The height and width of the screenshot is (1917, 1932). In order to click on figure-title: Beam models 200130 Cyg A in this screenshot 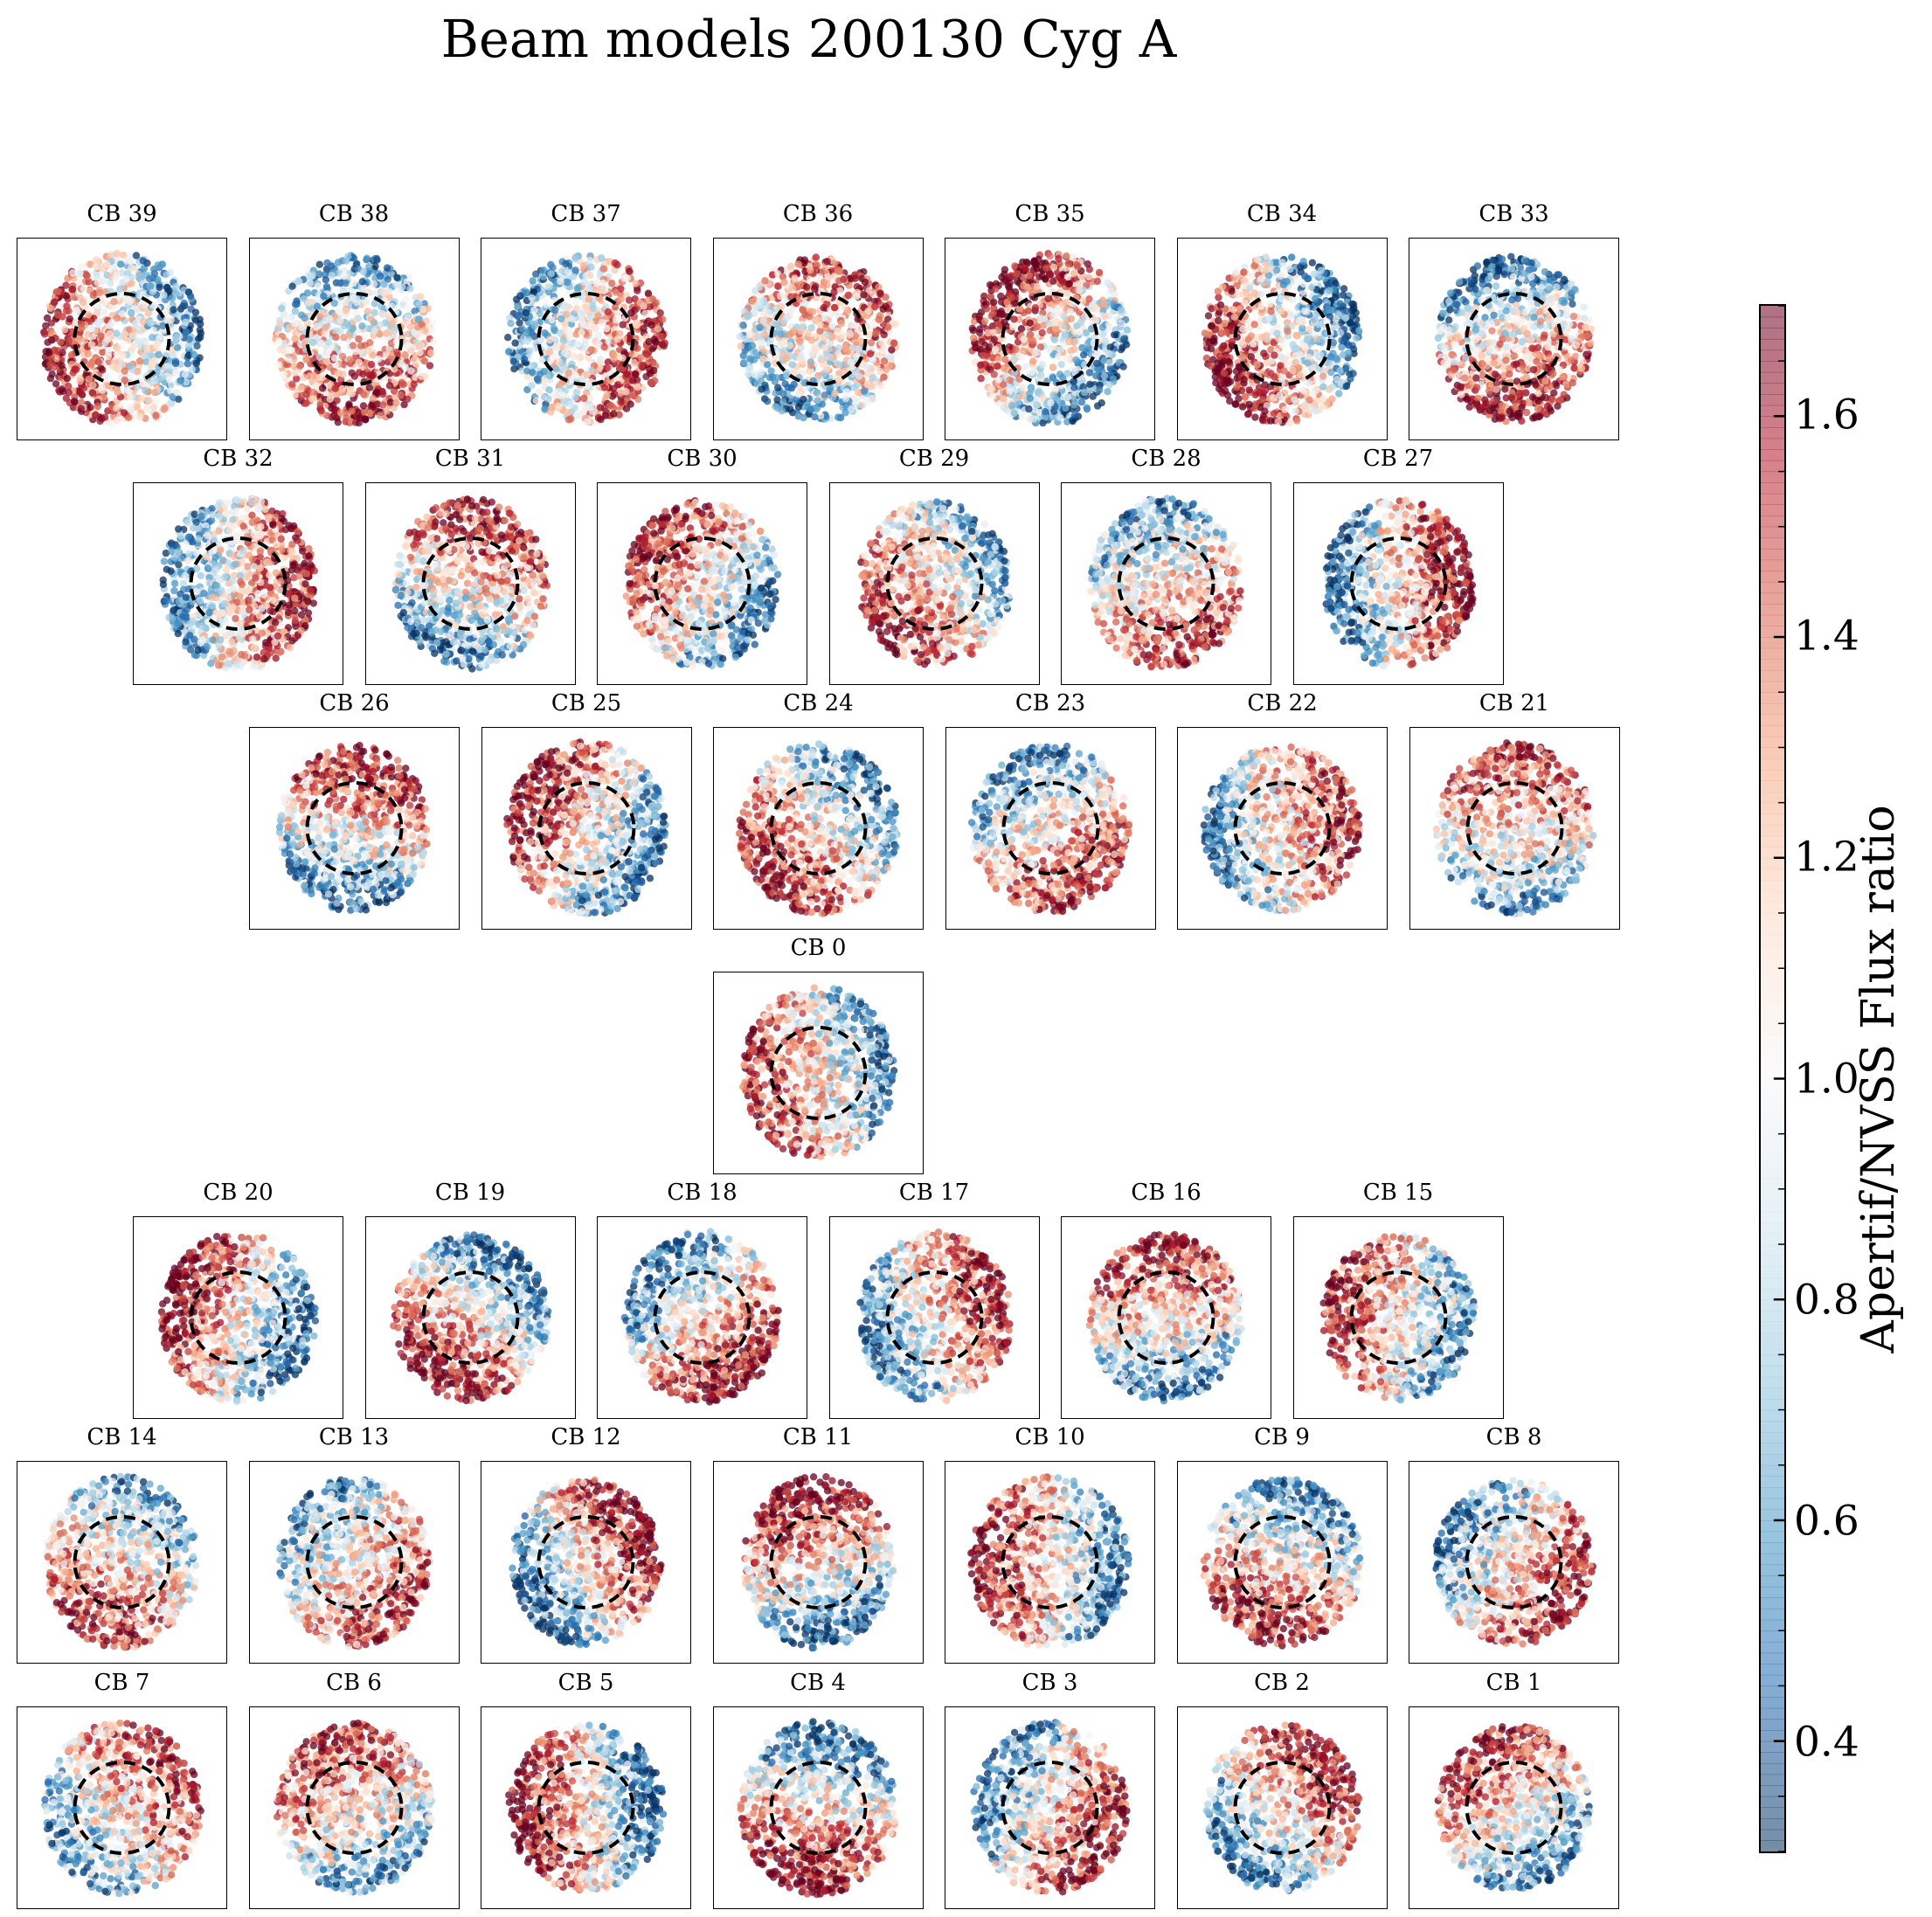, I will do `click(808, 39)`.